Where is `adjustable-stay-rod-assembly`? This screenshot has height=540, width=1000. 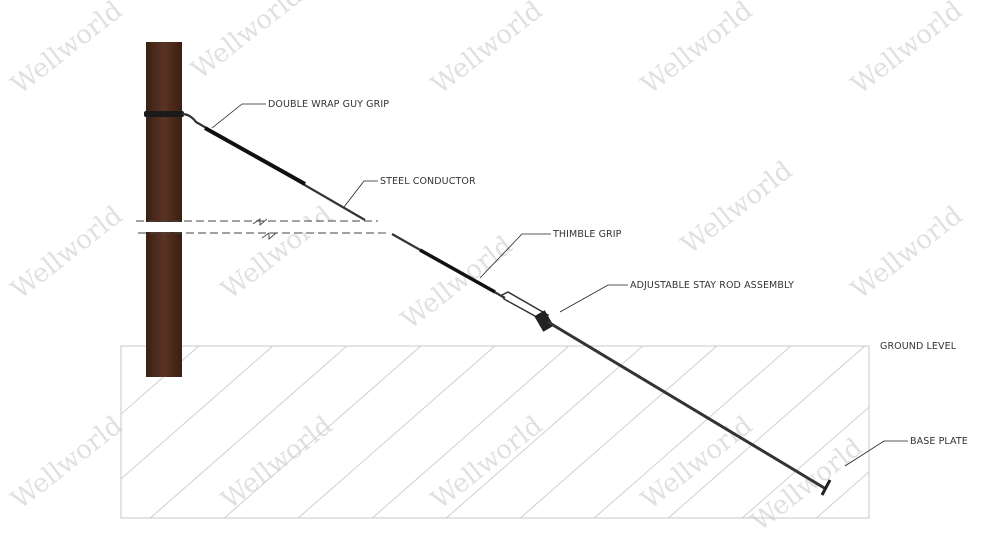
adjustable-stay-rod-assembly is located at coordinates (663, 391).